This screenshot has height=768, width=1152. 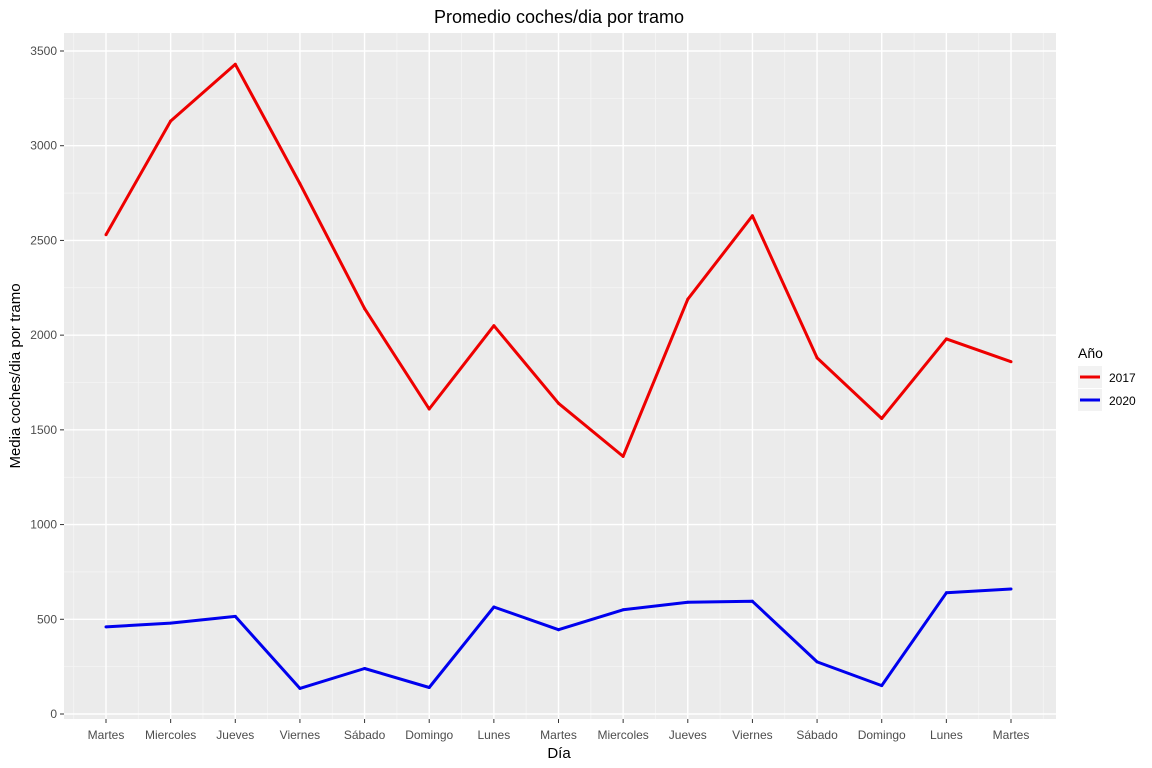 I want to click on legend: Año 2017 2020, so click(x=1107, y=378).